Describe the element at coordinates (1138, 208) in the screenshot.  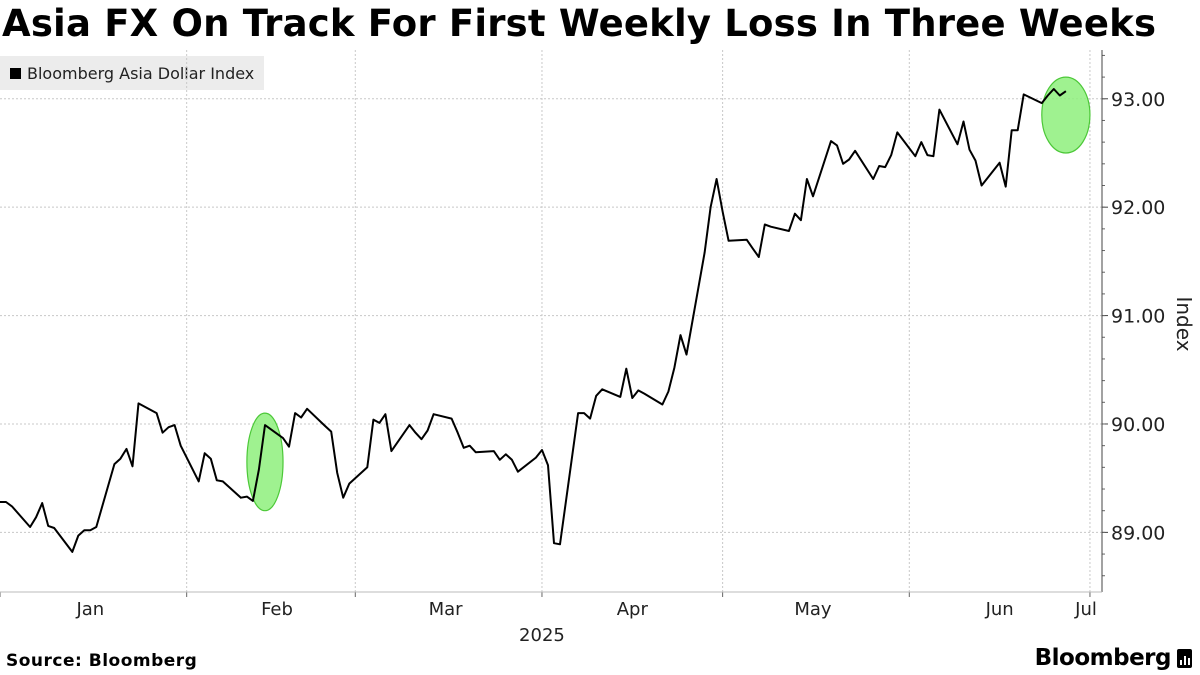
I see `y-tick-label: 92.00` at that location.